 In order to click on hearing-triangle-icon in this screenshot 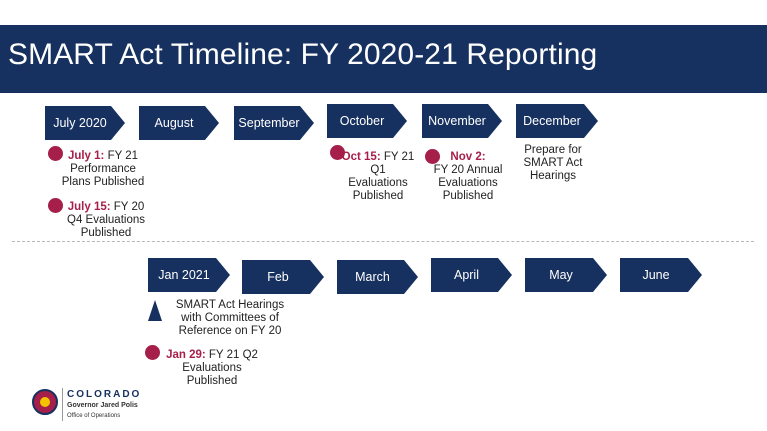, I will do `click(155, 310)`.